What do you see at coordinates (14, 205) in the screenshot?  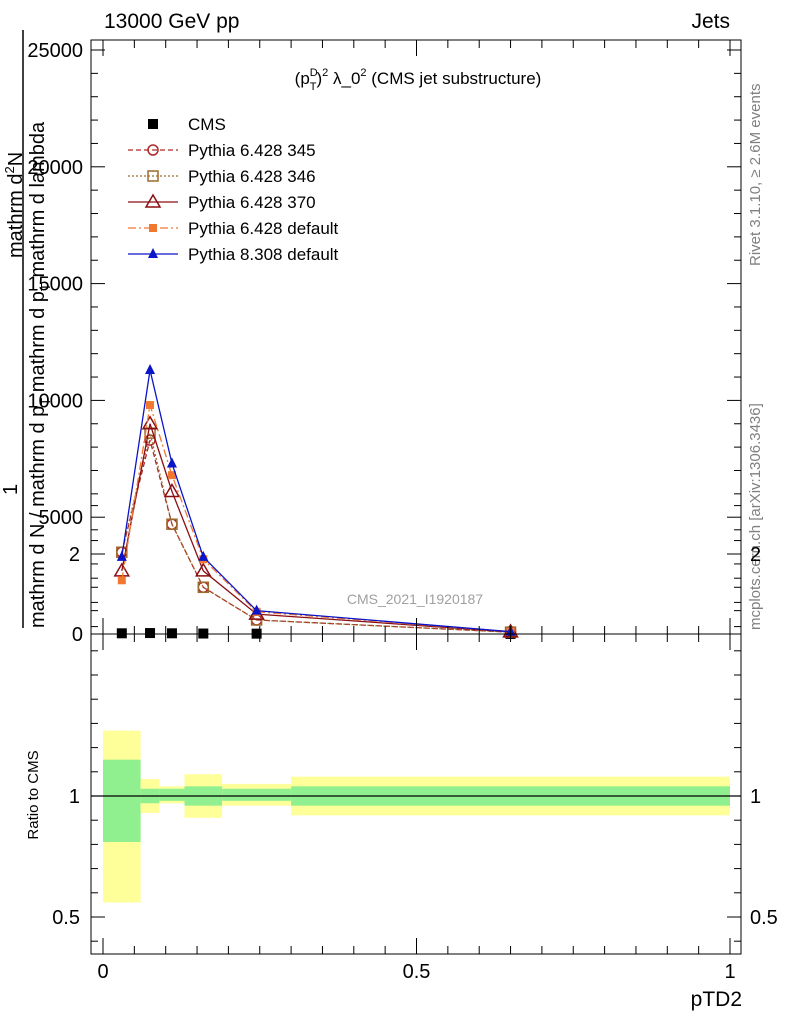 I see `ylabel-top: mathrm d2N` at bounding box center [14, 205].